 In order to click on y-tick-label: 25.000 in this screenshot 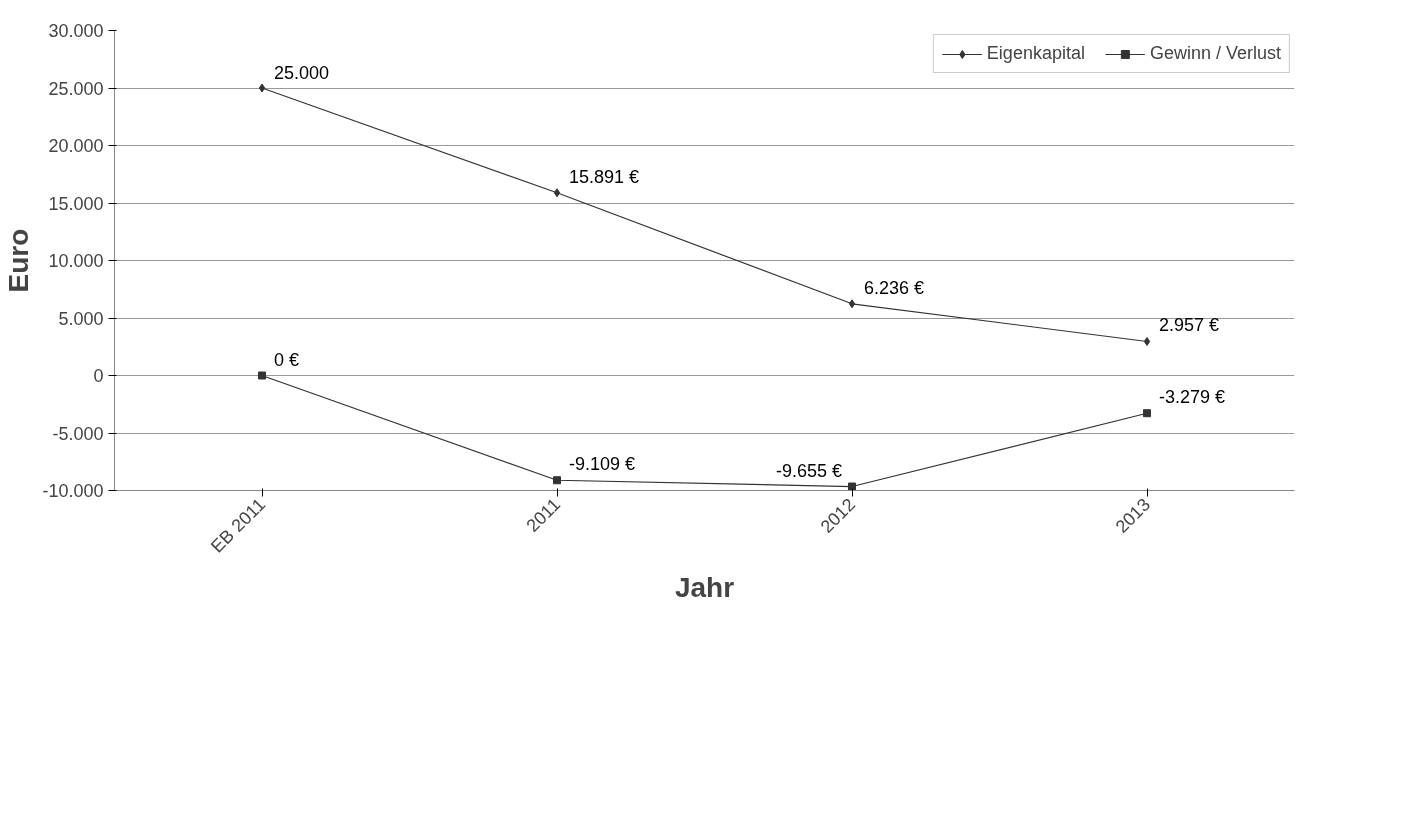, I will do `click(76, 88)`.